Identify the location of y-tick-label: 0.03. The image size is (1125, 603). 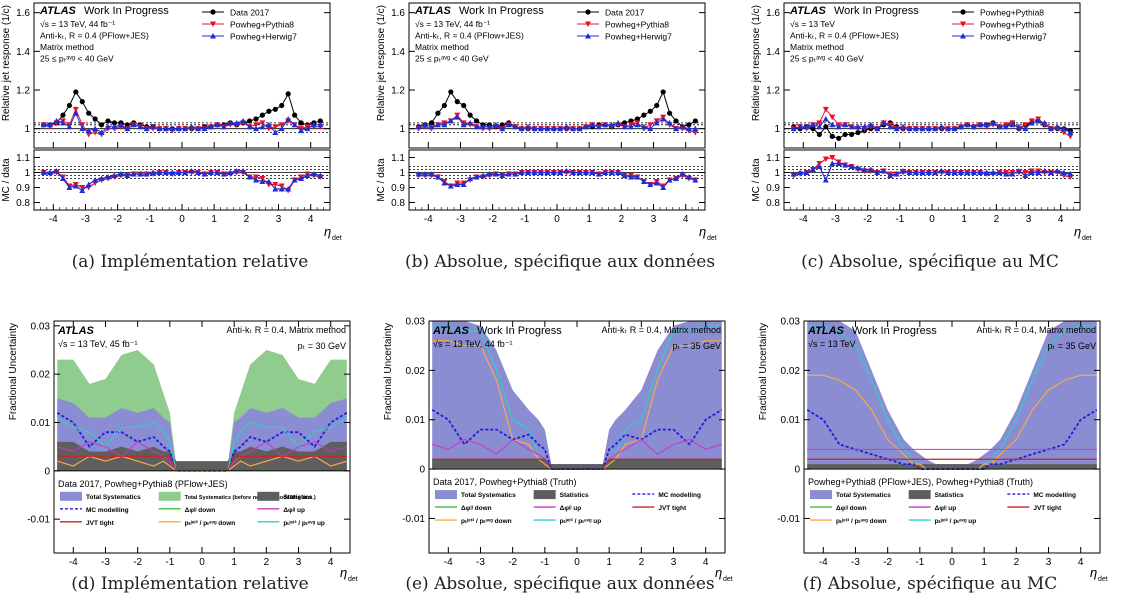
(416, 322).